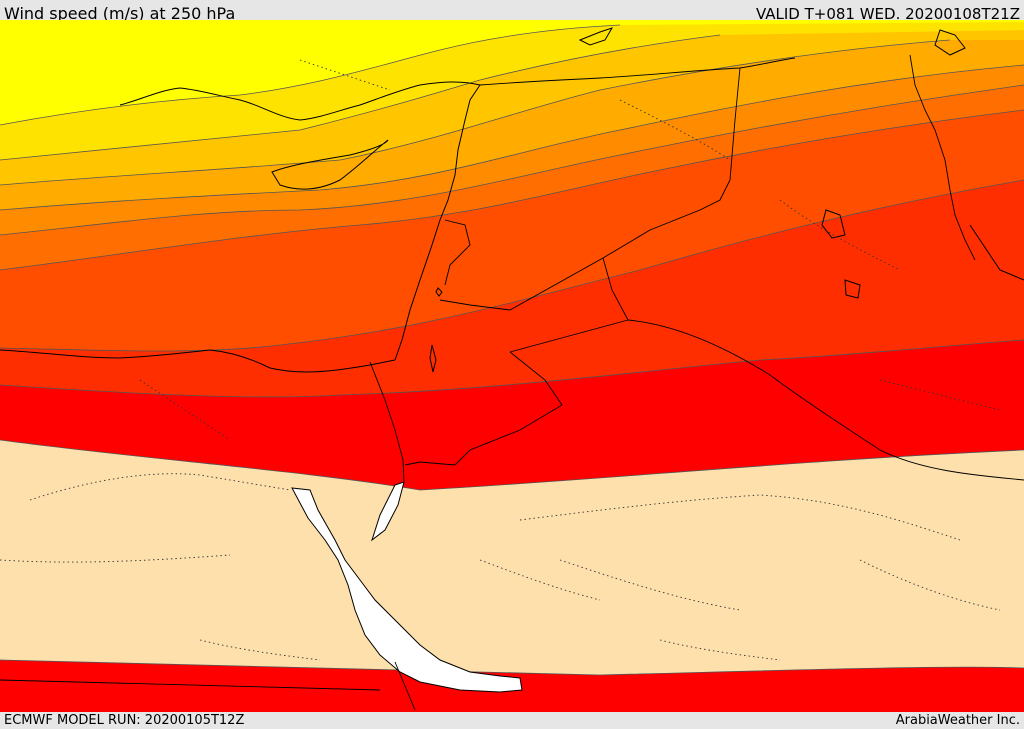 The image size is (1024, 729). What do you see at coordinates (512, 720) in the screenshot?
I see `footer-bar` at bounding box center [512, 720].